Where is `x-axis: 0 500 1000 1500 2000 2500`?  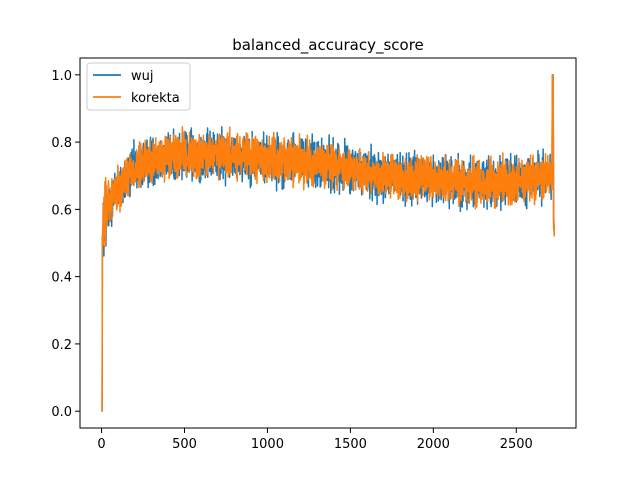 x-axis: 0 500 1000 1500 2000 2500 is located at coordinates (315, 440).